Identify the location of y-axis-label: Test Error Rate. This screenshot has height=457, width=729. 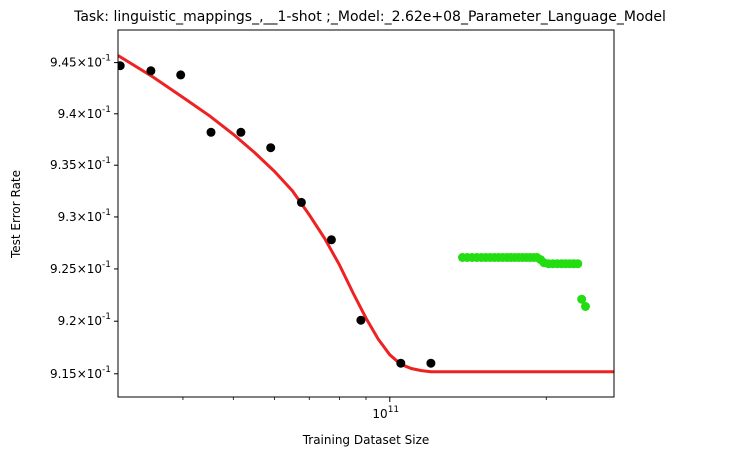
(16, 214).